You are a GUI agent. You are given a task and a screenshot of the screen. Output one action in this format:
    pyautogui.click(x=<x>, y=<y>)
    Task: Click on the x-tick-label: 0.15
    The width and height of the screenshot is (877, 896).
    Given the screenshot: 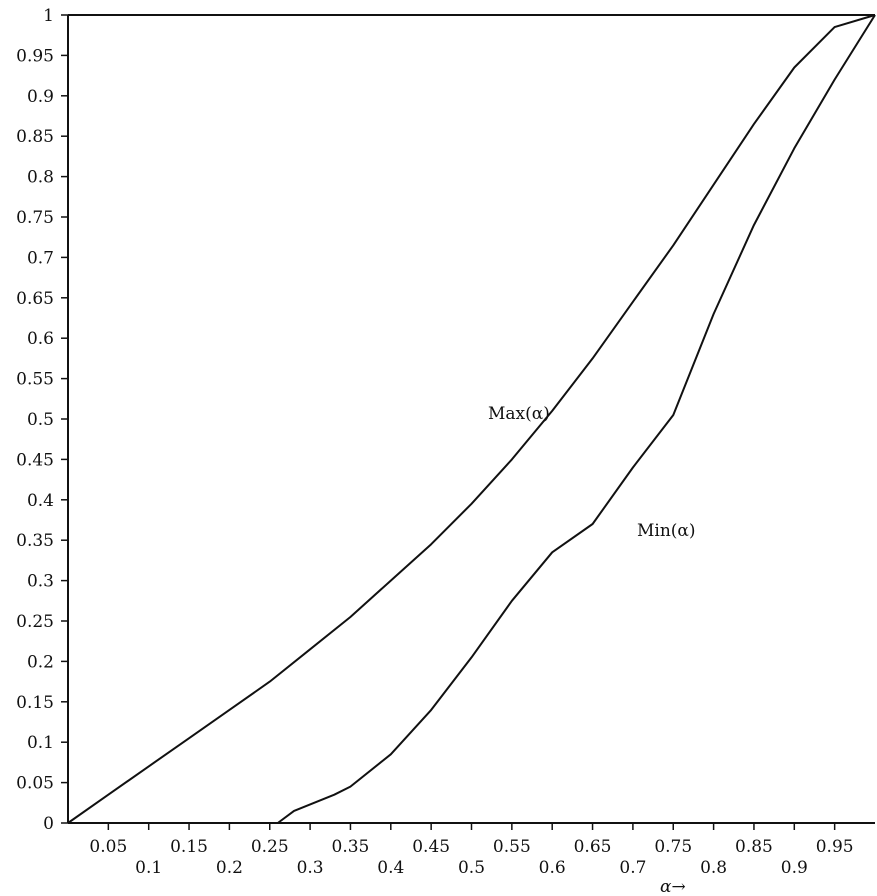 What is the action you would take?
    pyautogui.click(x=189, y=847)
    